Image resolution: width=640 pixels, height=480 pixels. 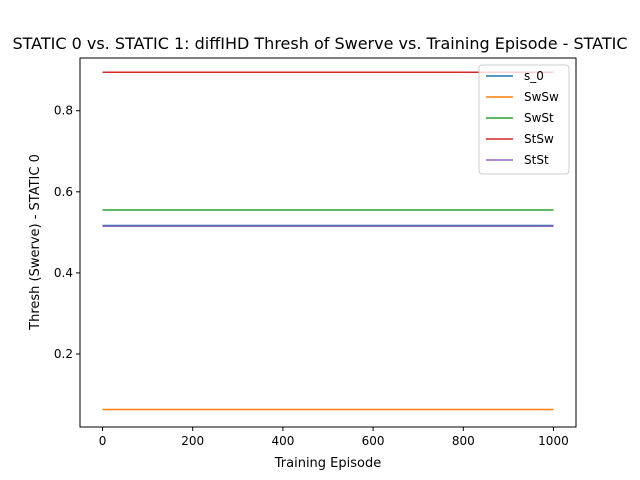 I want to click on y-tick-label: 0.4, so click(x=63, y=273).